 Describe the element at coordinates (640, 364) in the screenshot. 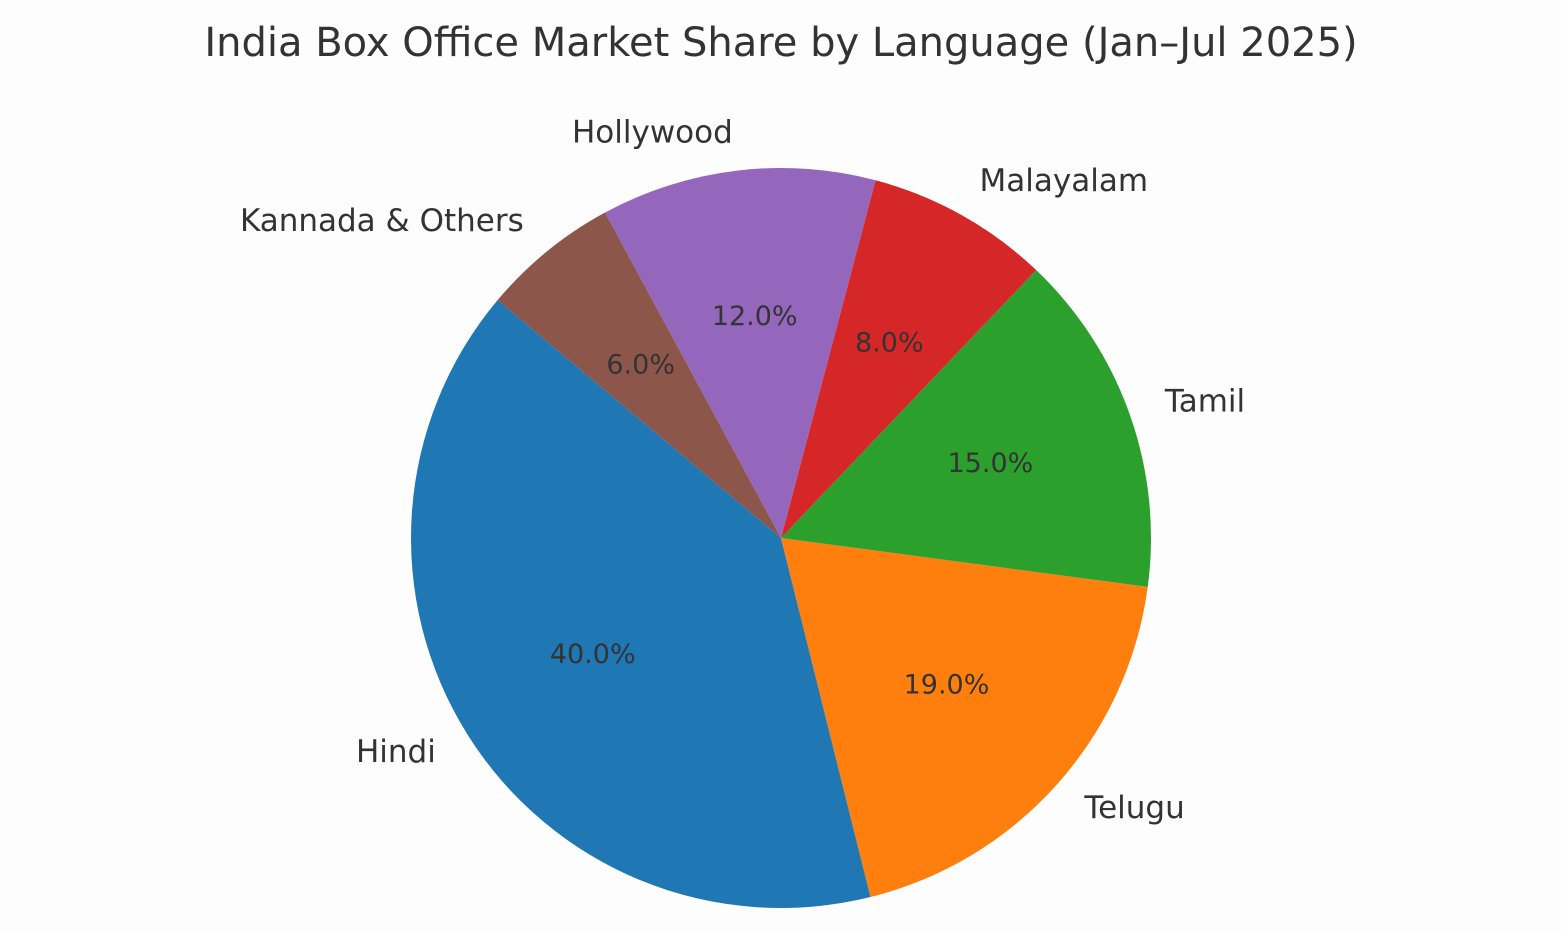

I see `percent-label: 6.0%` at that location.